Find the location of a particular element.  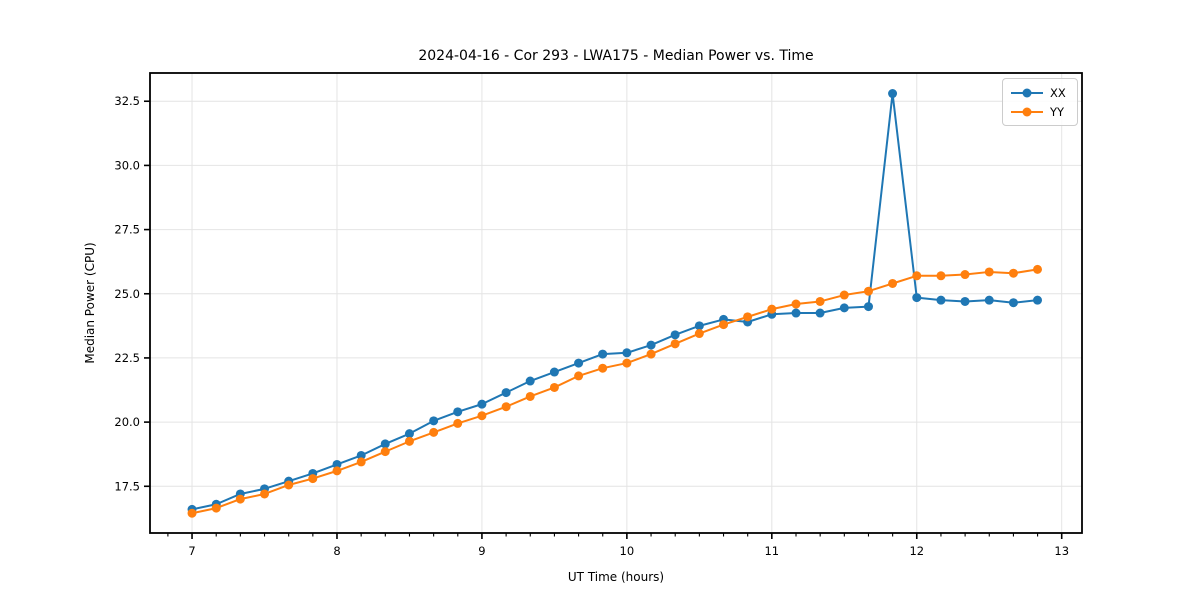

legend-entry-yy: YY is located at coordinates (1043, 111).